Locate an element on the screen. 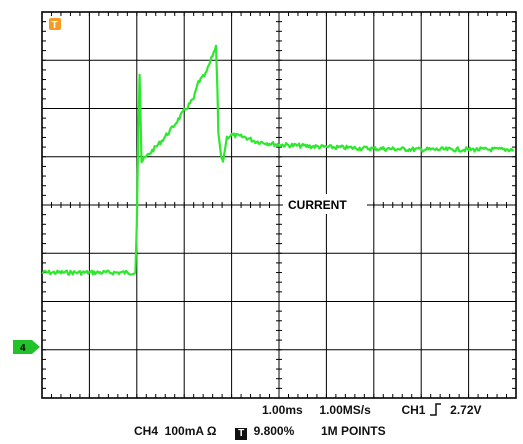  channel-setting: CH4 100mA Ω is located at coordinates (175, 431).